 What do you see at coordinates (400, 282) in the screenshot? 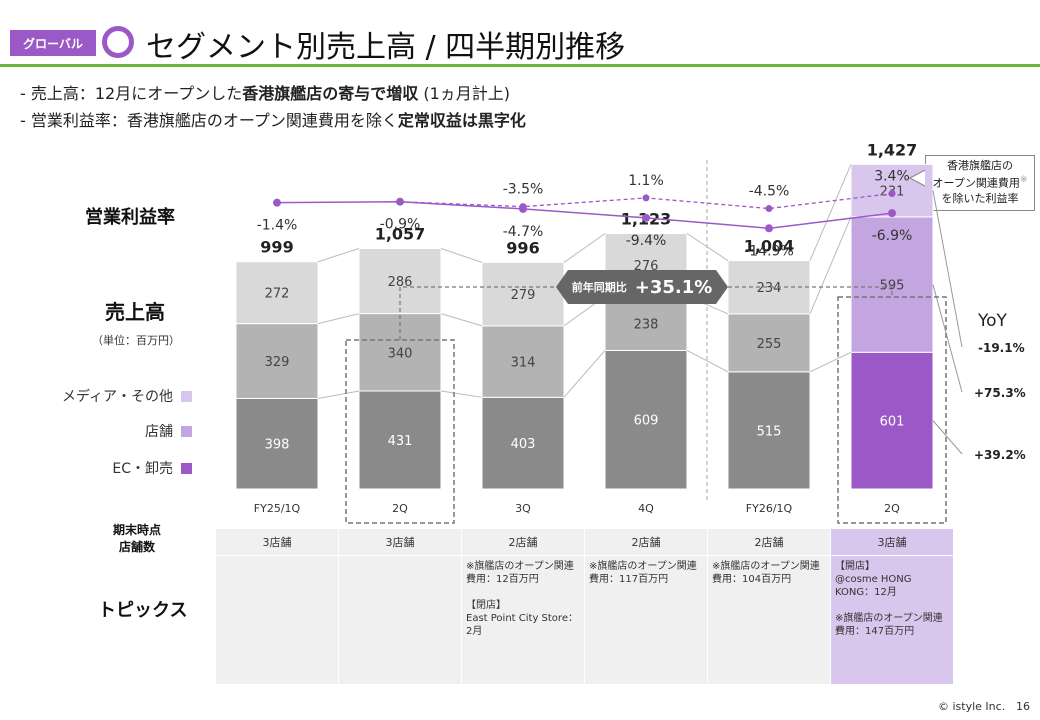
I see `bar-value-label: 286` at bounding box center [400, 282].